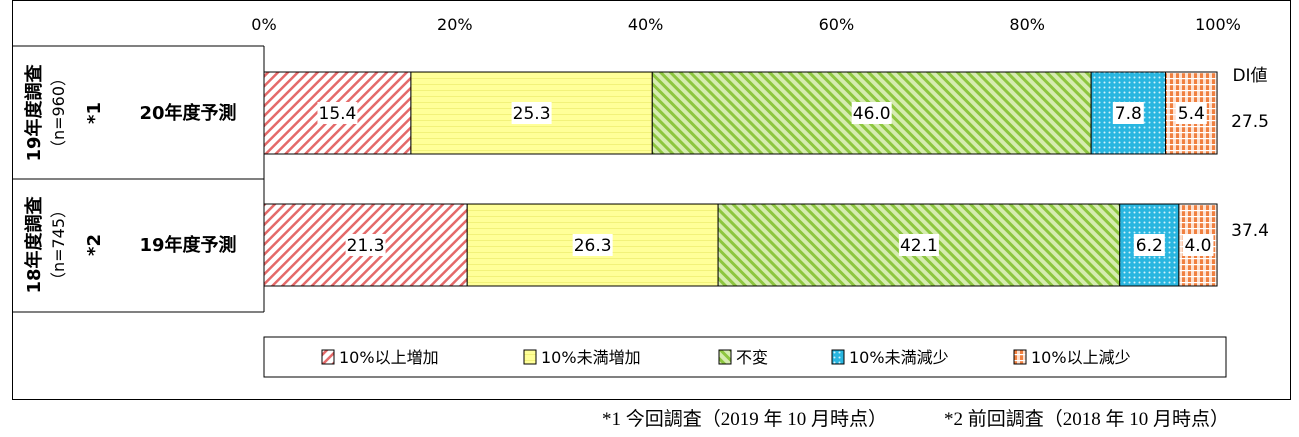 The image size is (1299, 437). I want to click on row-label: 20年度予測, so click(187, 113).